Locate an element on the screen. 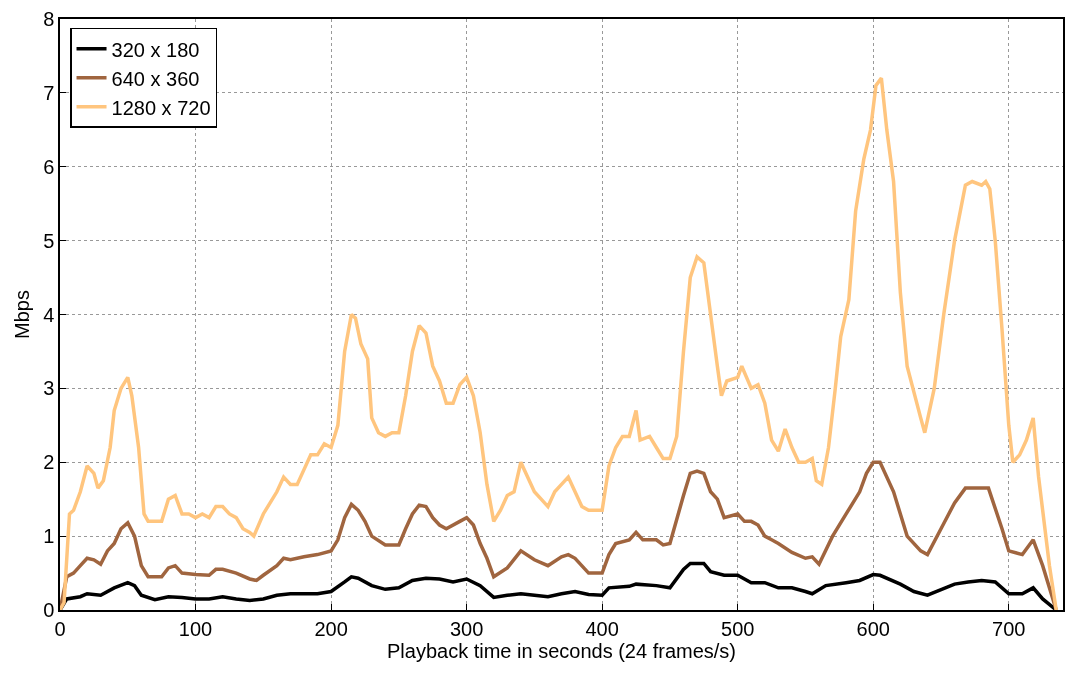 This screenshot has width=1073, height=680. legend-label: 320 x 180 is located at coordinates (155, 49).